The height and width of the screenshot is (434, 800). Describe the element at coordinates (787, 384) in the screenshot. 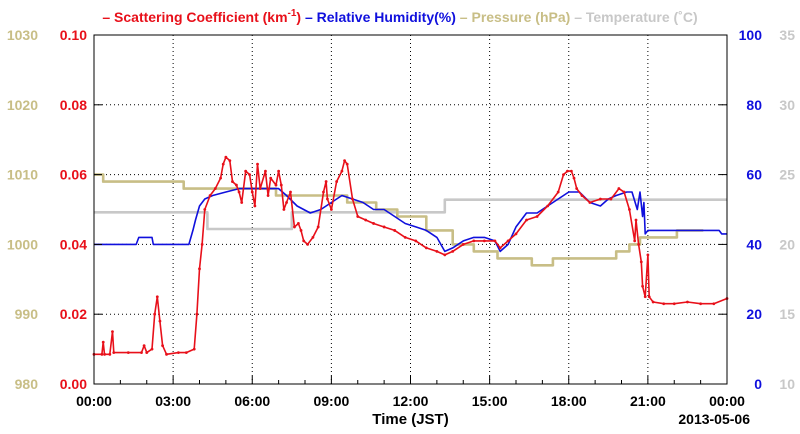

I see `temperature-tick-label: 10` at that location.